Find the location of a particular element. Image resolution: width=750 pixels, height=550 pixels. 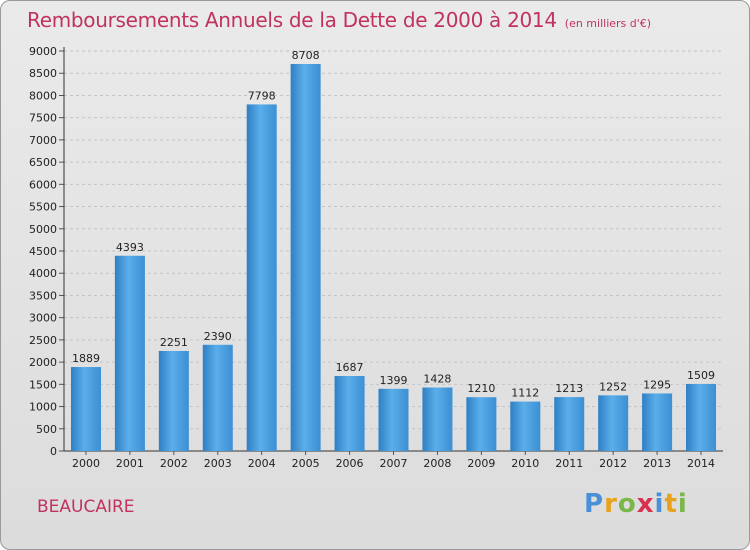

y-tick-label: 4500 is located at coordinates (43, 251).